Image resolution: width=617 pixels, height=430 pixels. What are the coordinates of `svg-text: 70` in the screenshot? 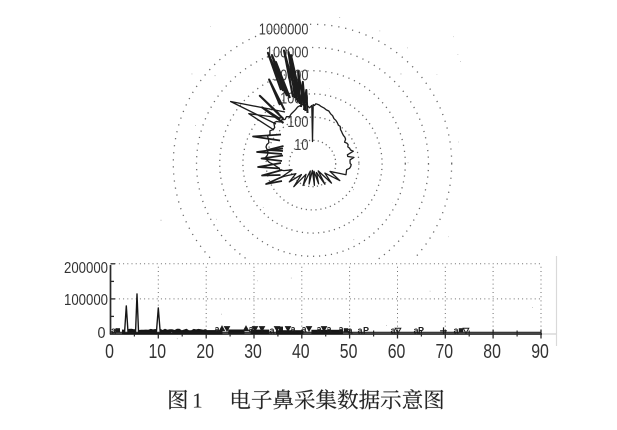 It's located at (445, 352).